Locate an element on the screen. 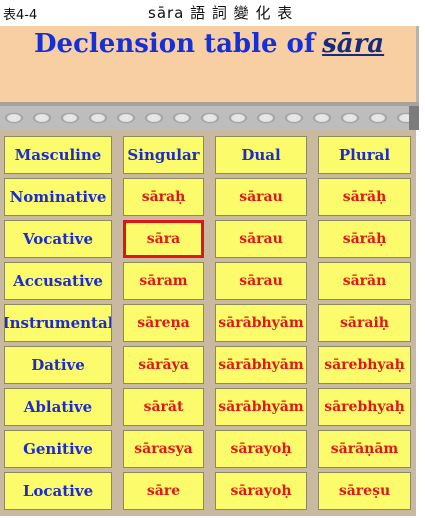  cell-vocative-dual: sārau is located at coordinates (261, 239).